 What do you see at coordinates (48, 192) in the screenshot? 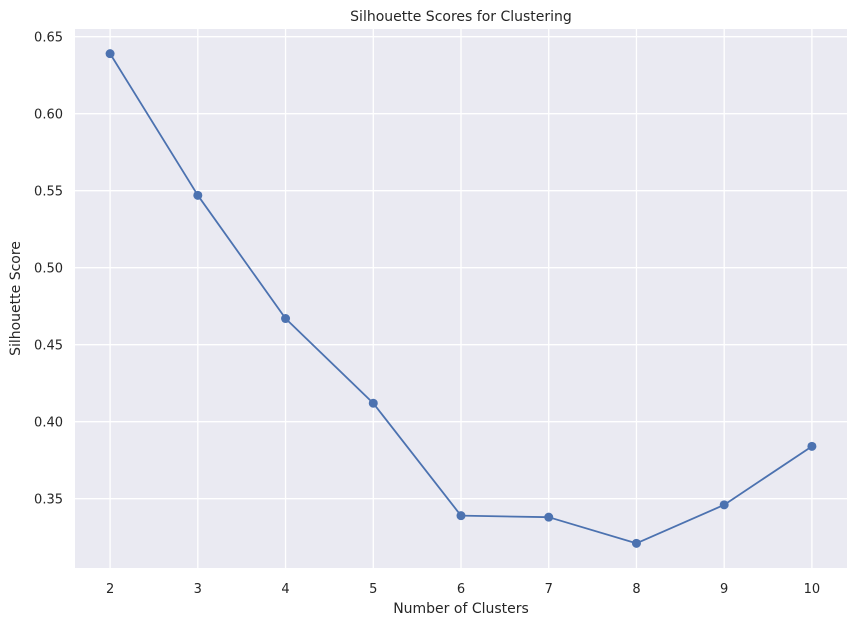
I see `y-tick-label: 0.55` at bounding box center [48, 192].